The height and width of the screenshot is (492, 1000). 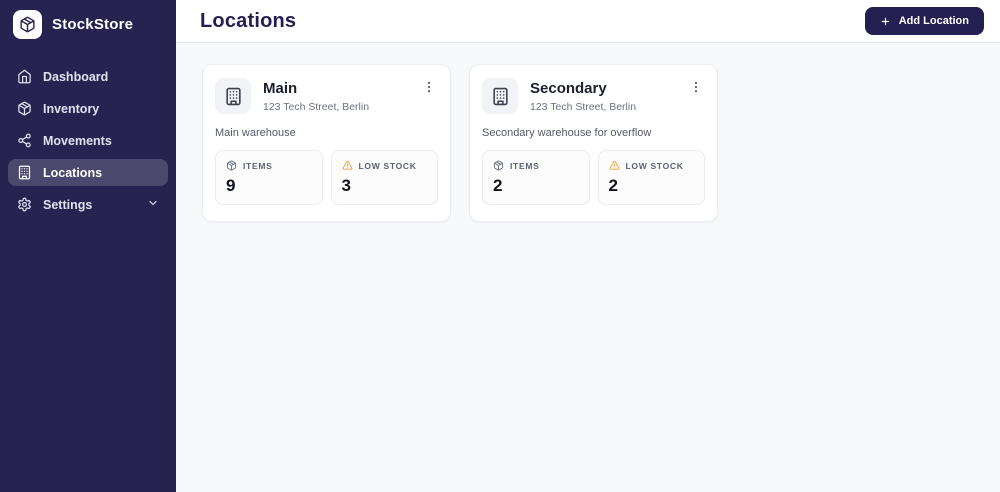 What do you see at coordinates (651, 177) in the screenshot?
I see `low-stock-stat: LOW STOCK 2` at bounding box center [651, 177].